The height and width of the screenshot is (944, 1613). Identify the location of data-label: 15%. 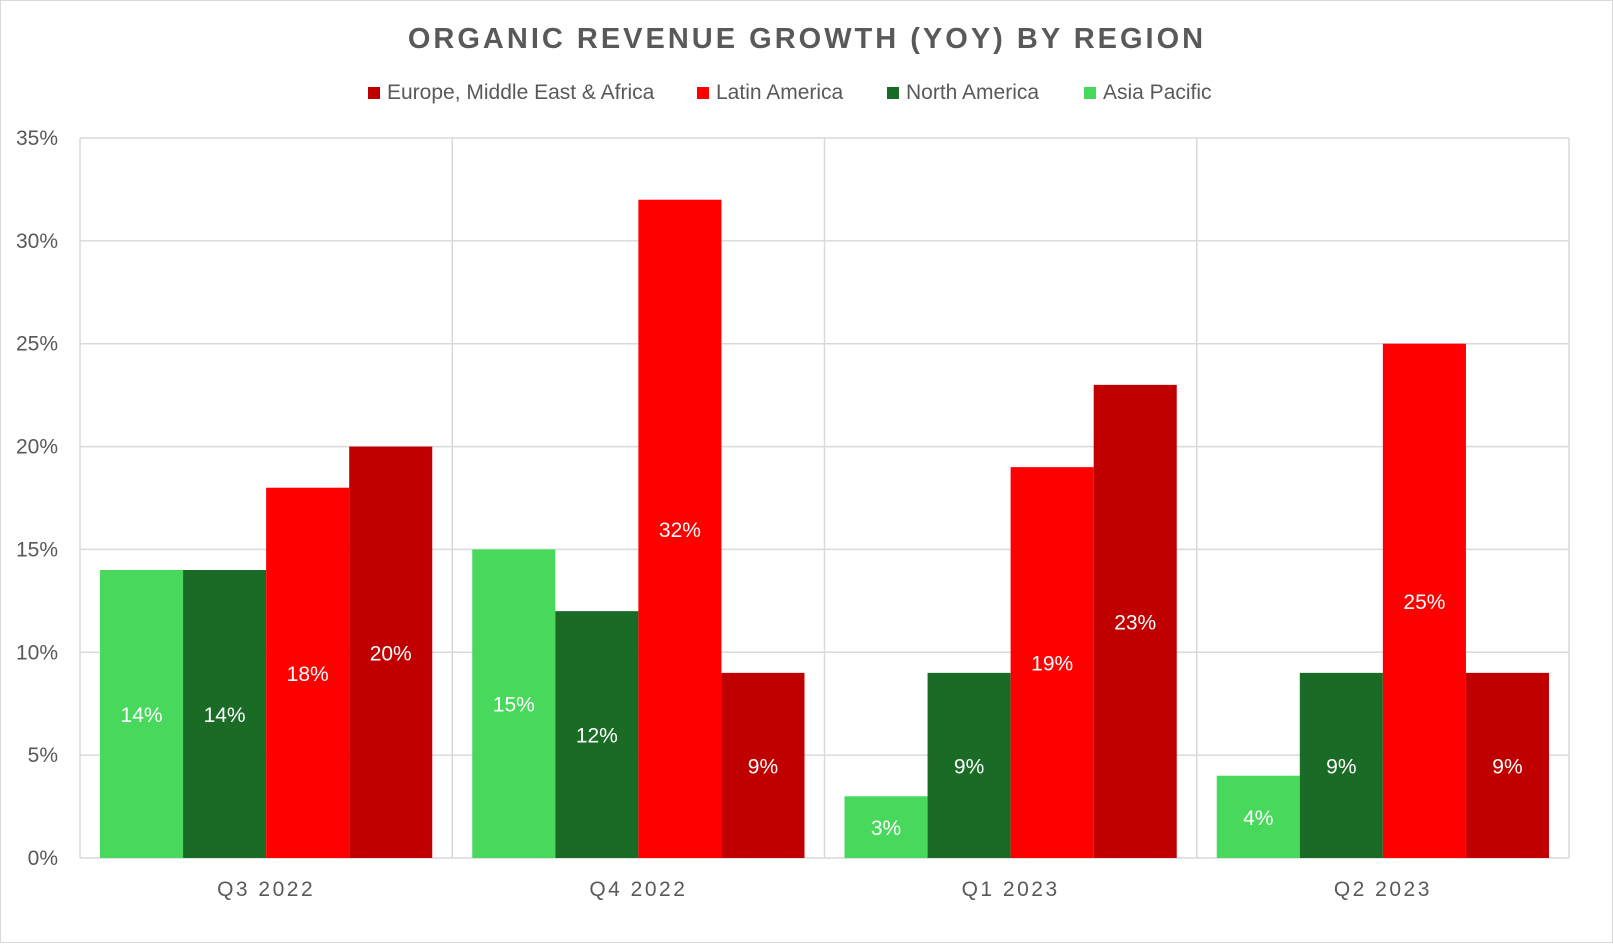
(514, 705).